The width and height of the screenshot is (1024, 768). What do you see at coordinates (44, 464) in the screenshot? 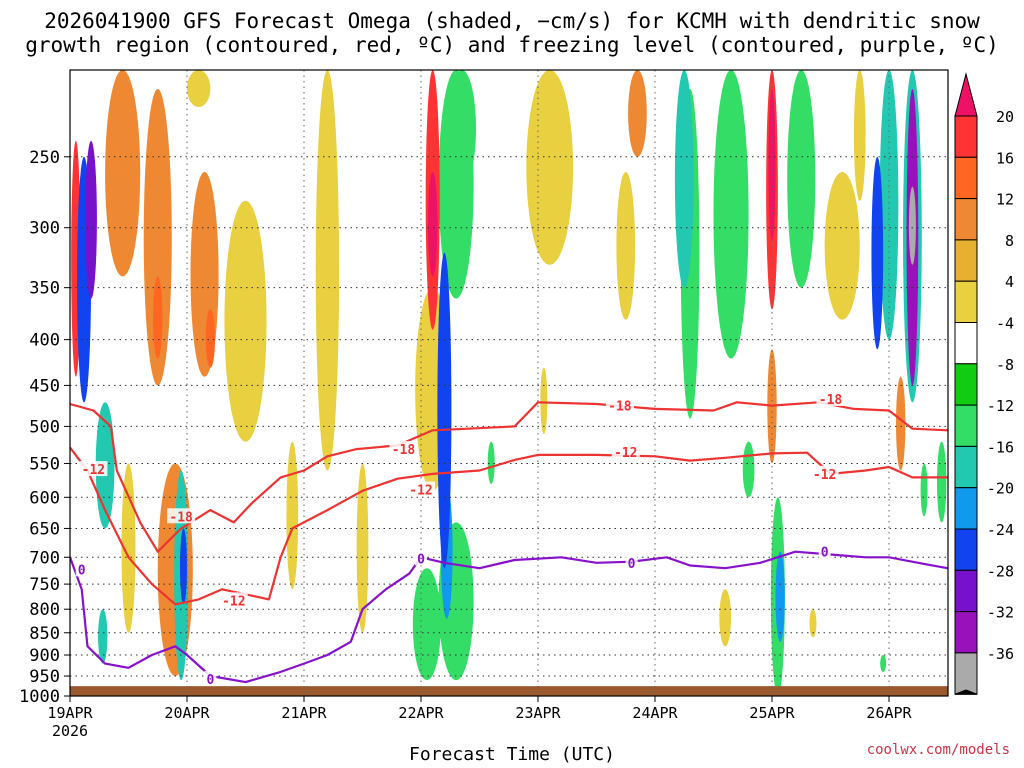
I see `y-tick-label-550: 550` at bounding box center [44, 464].